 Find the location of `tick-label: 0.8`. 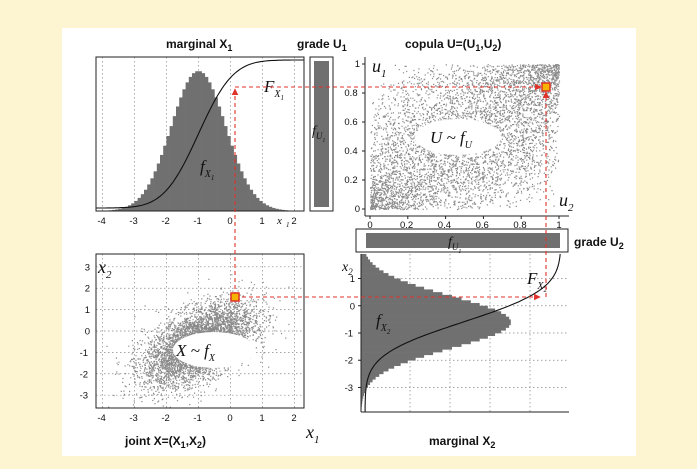

tick-label: 0.8 is located at coordinates (519, 225).